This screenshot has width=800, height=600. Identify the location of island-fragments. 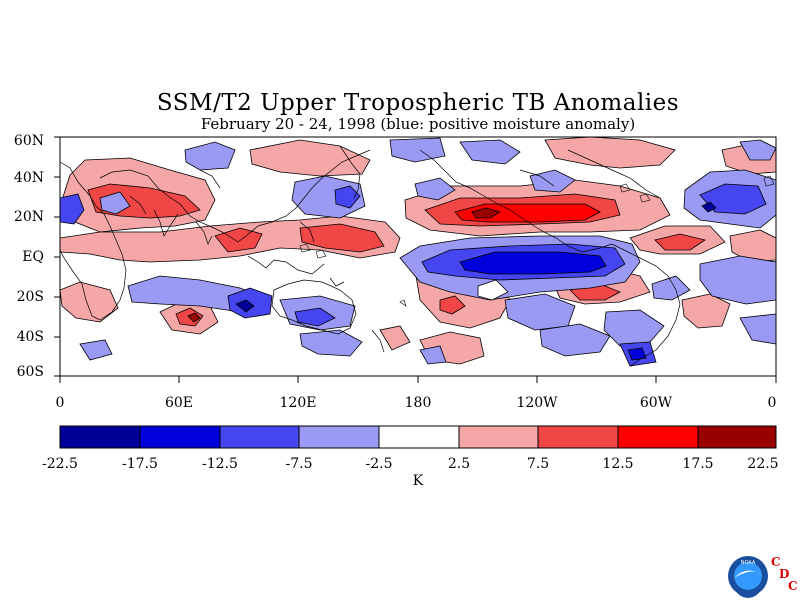
(537, 241).